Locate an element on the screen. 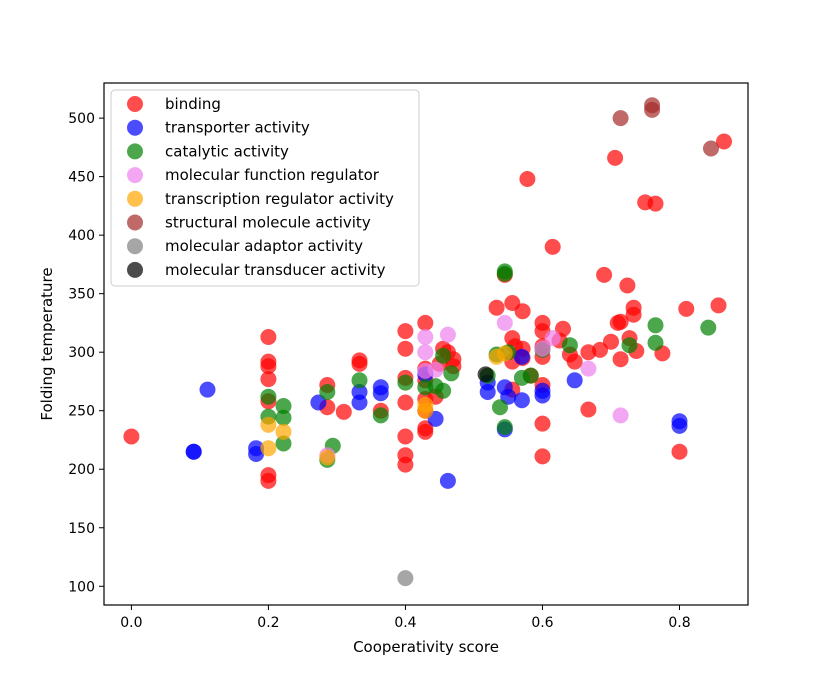 The image size is (831, 692). legend-label-transcription-regulator-activity: transcription regulator activity is located at coordinates (279, 199).